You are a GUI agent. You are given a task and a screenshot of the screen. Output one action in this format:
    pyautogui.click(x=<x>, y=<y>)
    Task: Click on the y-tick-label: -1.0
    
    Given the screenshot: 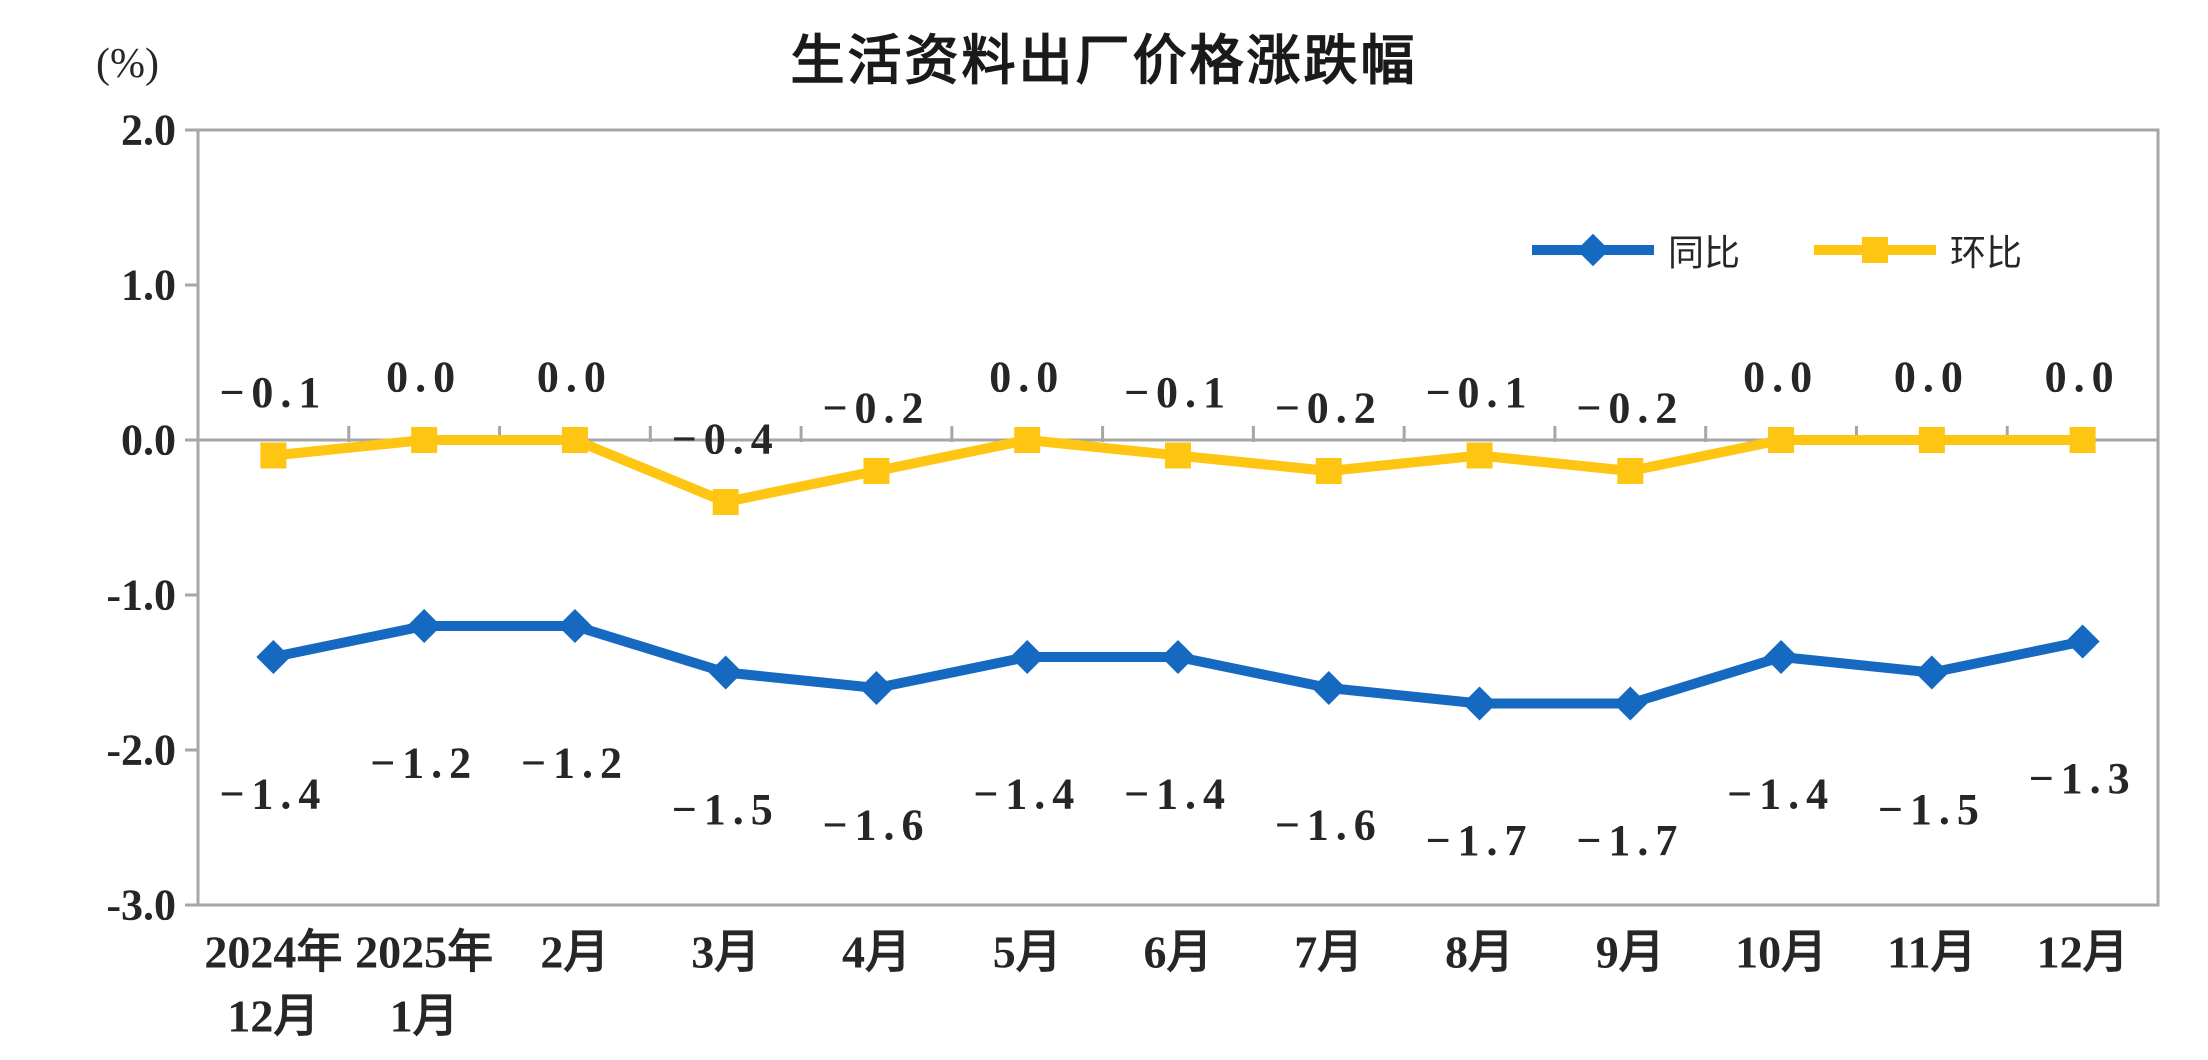 What is the action you would take?
    pyautogui.click(x=141, y=595)
    